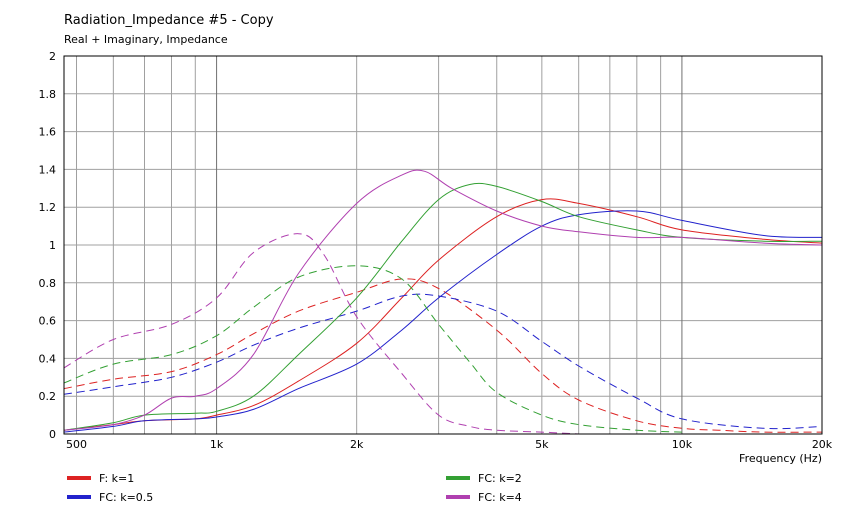 The width and height of the screenshot is (844, 530). I want to click on x-tick-label: 500, so click(76, 444).